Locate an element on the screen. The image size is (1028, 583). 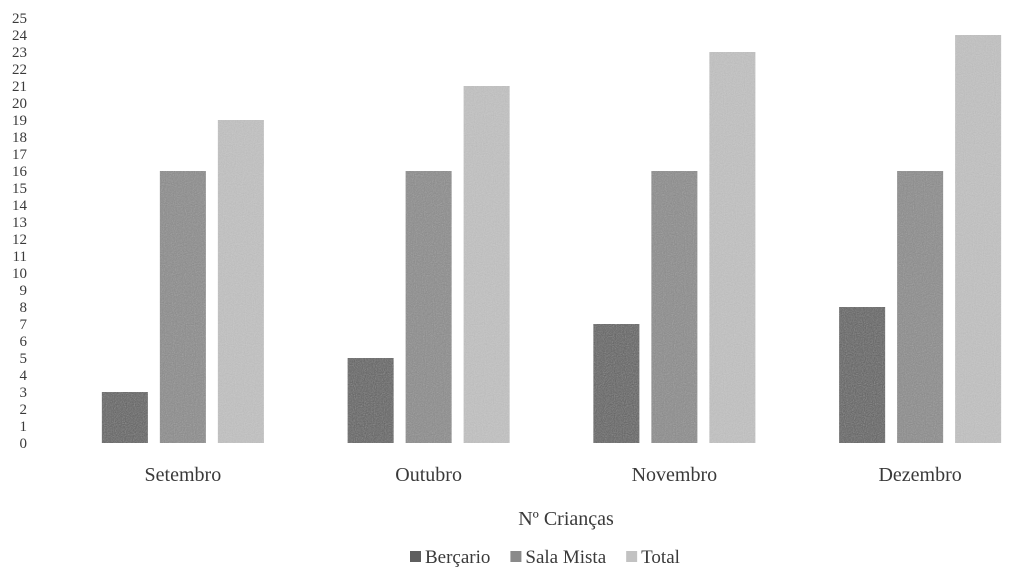
y-tick-label: 2 is located at coordinates (24, 410).